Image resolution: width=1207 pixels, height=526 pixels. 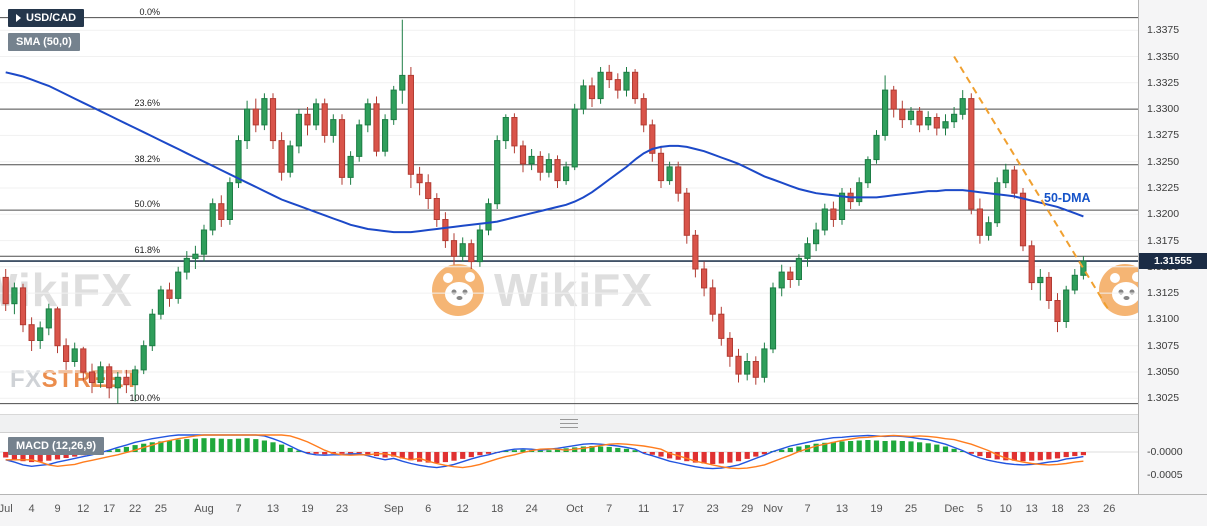 I want to click on fib-level-label: 61.8%, so click(x=147, y=250).